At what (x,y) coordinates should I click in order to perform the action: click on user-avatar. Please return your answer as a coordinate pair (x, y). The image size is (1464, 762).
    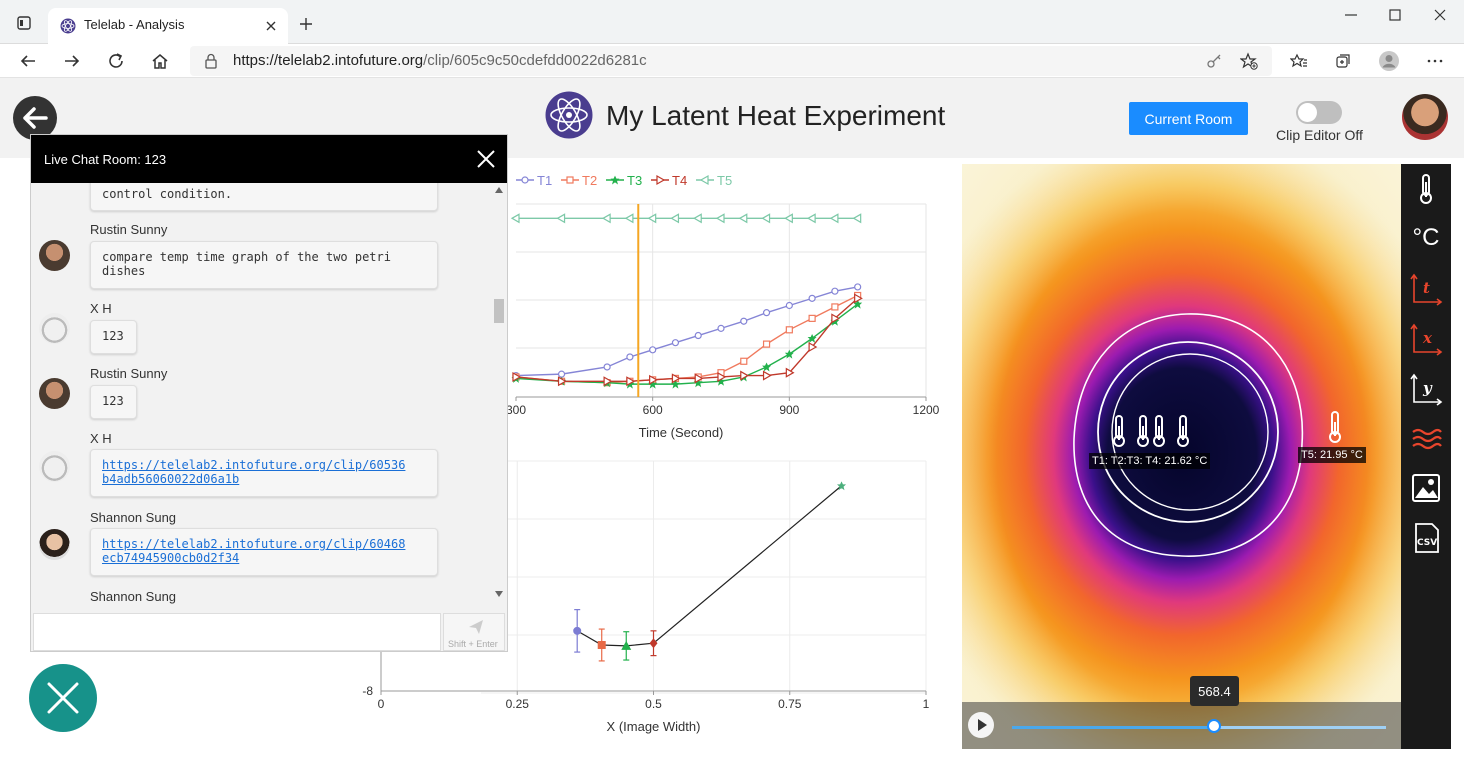
    Looking at the image, I should click on (1425, 117).